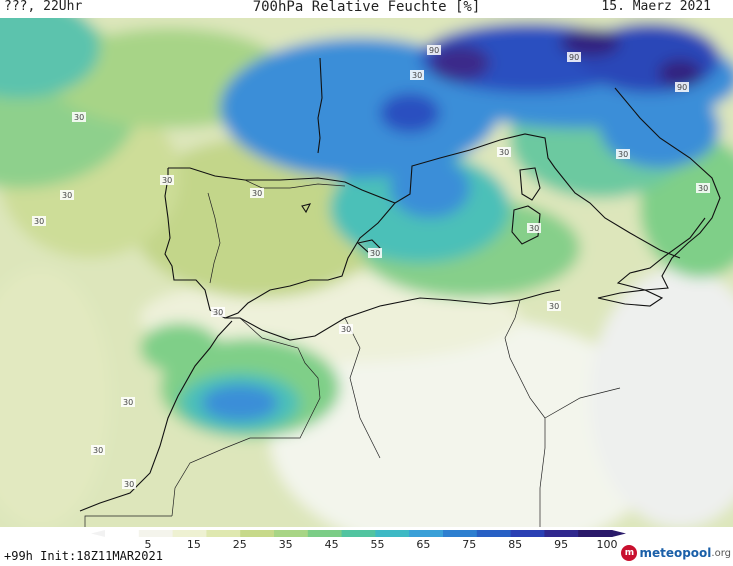 This screenshot has width=733, height=566. What do you see at coordinates (194, 543) in the screenshot?
I see `legend-tick-label: 15` at bounding box center [194, 543].